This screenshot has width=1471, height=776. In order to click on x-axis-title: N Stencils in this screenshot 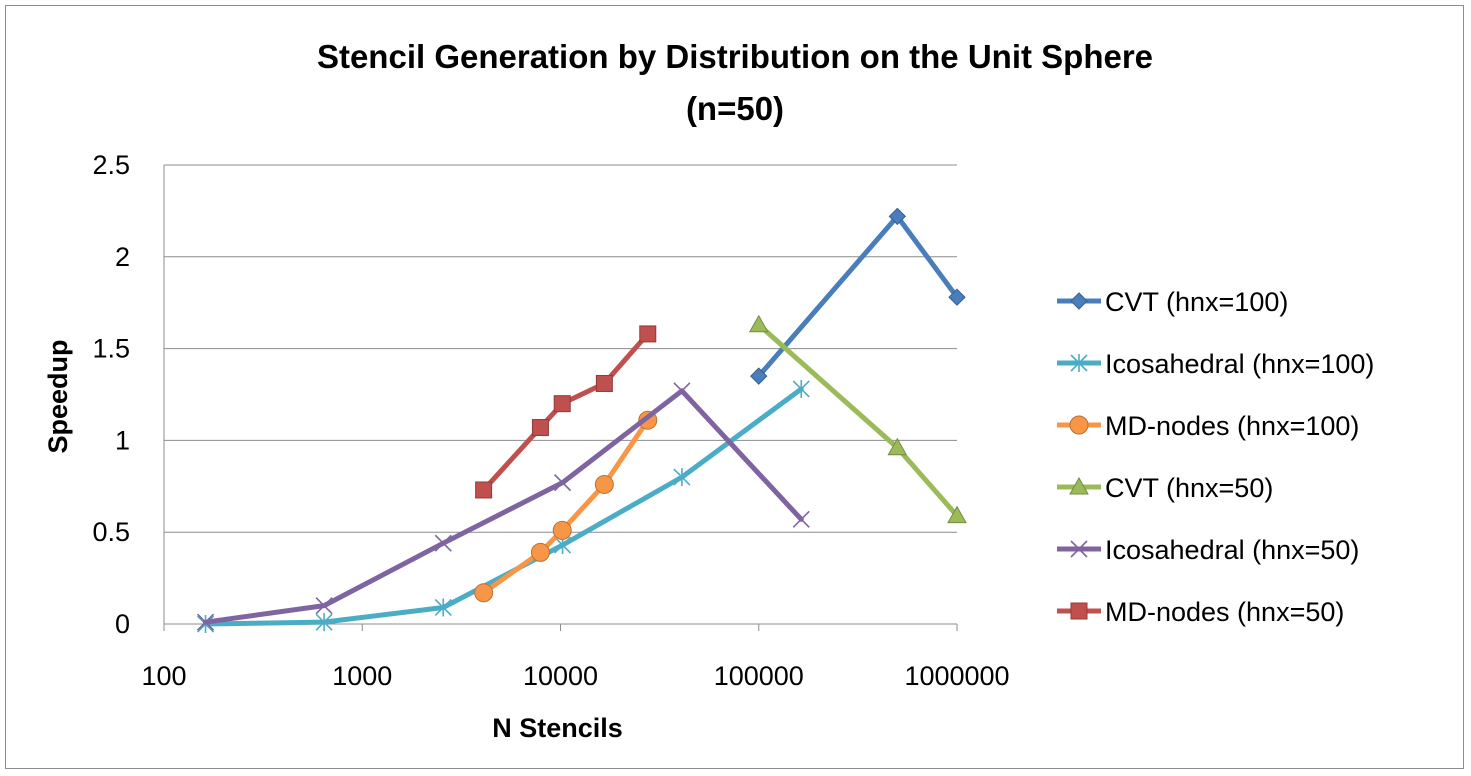, I will do `click(557, 728)`.